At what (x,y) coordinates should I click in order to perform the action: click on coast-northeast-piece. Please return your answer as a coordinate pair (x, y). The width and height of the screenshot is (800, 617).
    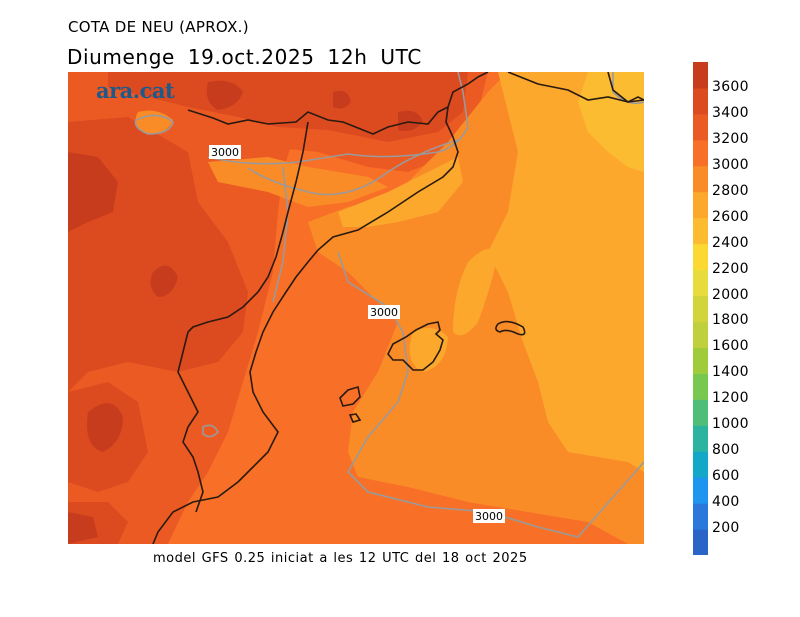
    Looking at the image, I should click on (625, 87).